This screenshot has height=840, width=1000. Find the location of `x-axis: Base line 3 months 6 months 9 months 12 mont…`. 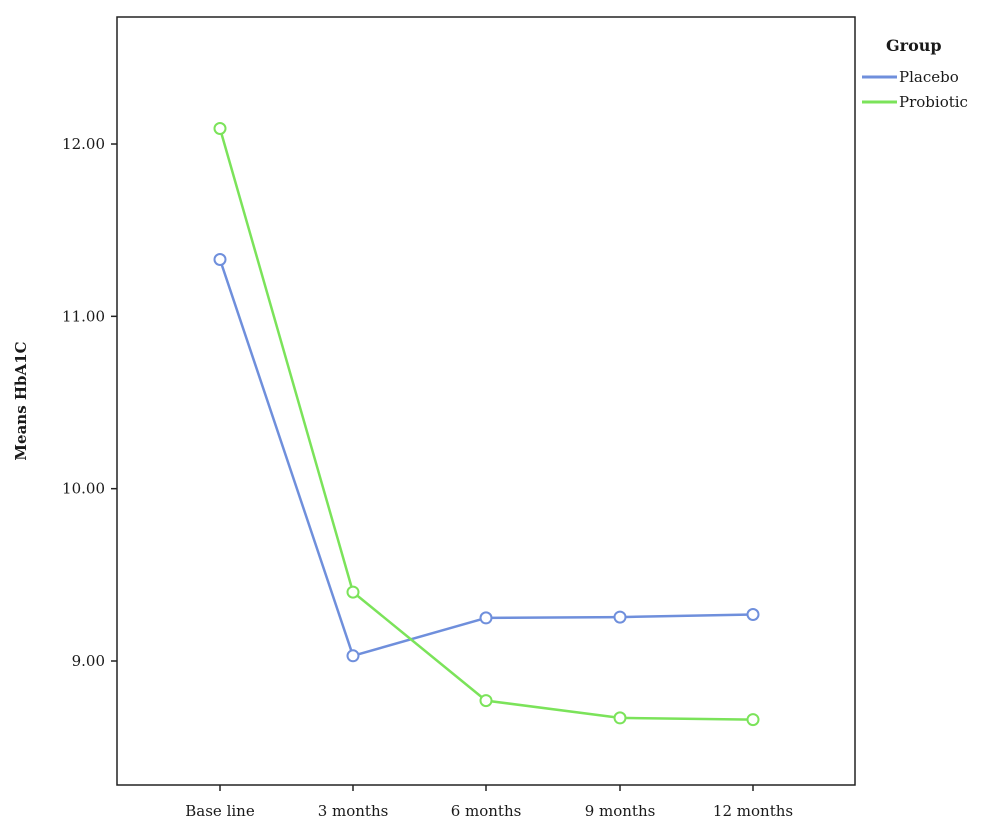

x-axis: Base line 3 months 6 months 9 months 12 mont… is located at coordinates (489, 802).